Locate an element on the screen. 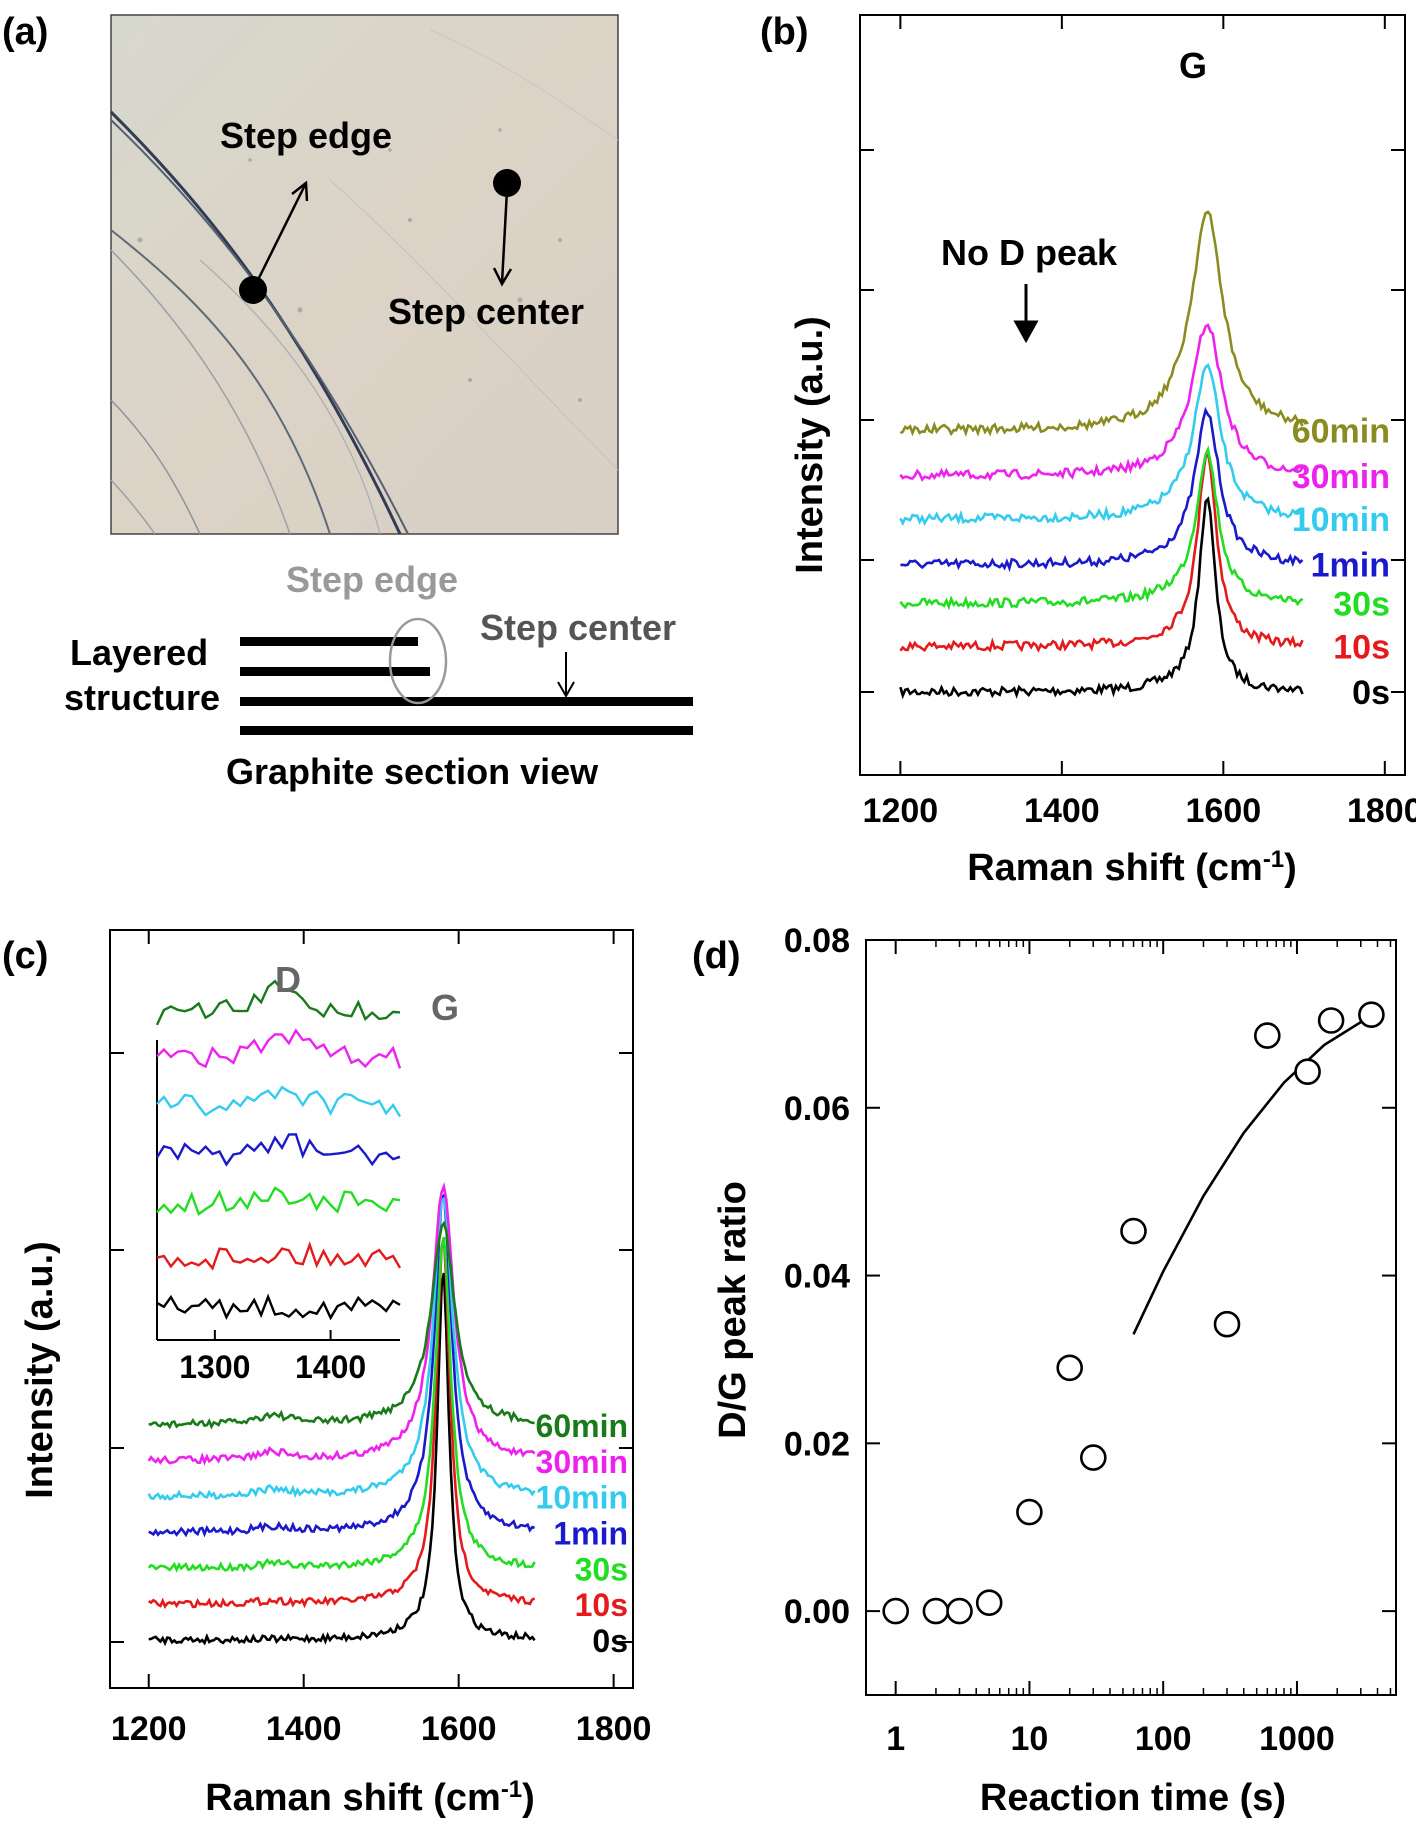  panel-d-x-axis-label: Reaction time (s) is located at coordinates (1133, 1798).